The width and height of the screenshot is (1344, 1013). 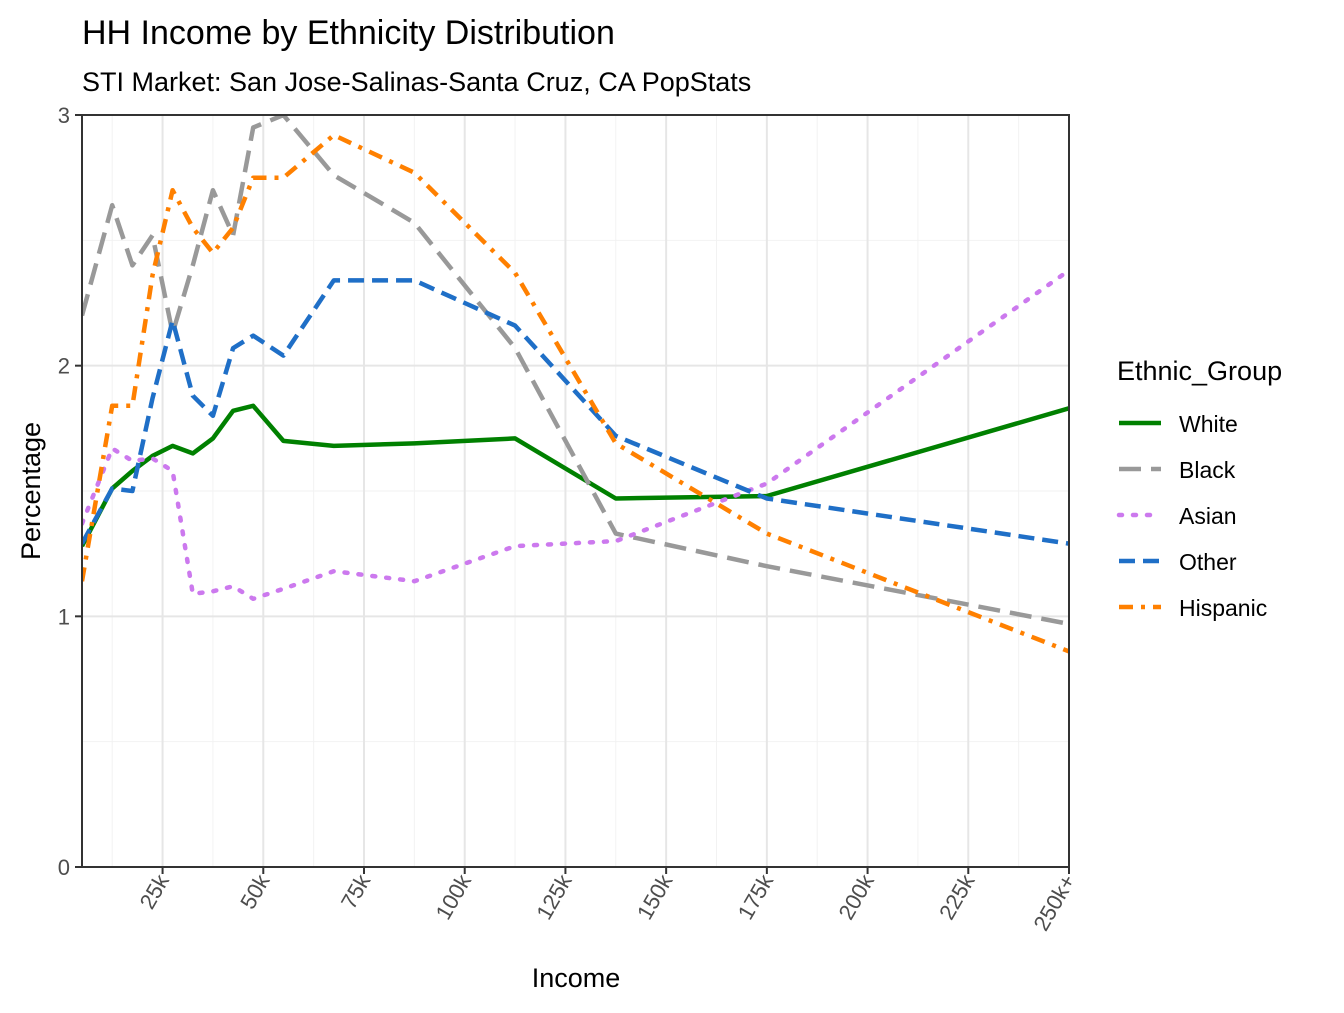 I want to click on x-tick-label: 125k, so click(x=554, y=896).